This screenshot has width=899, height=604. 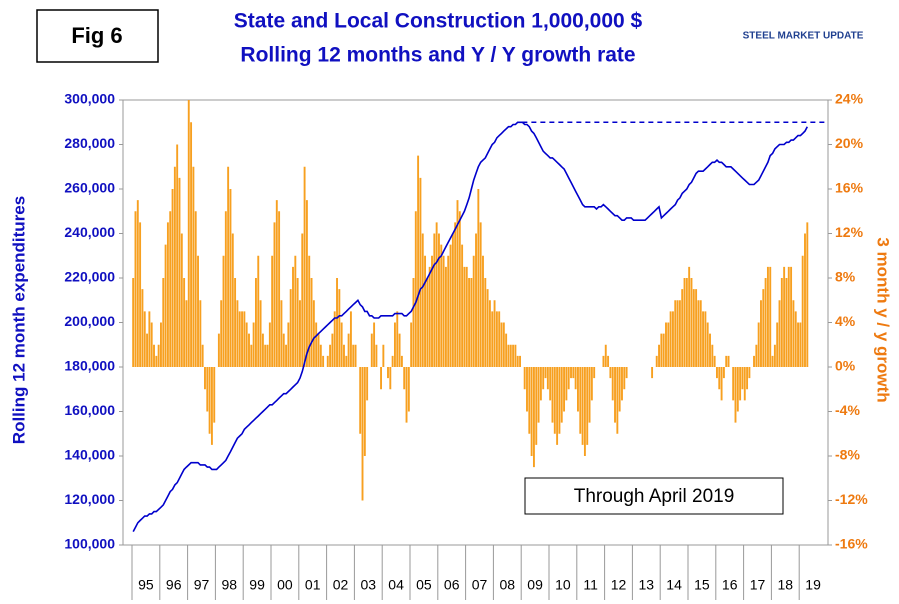 I want to click on x-tick-label: 95, so click(x=146, y=585).